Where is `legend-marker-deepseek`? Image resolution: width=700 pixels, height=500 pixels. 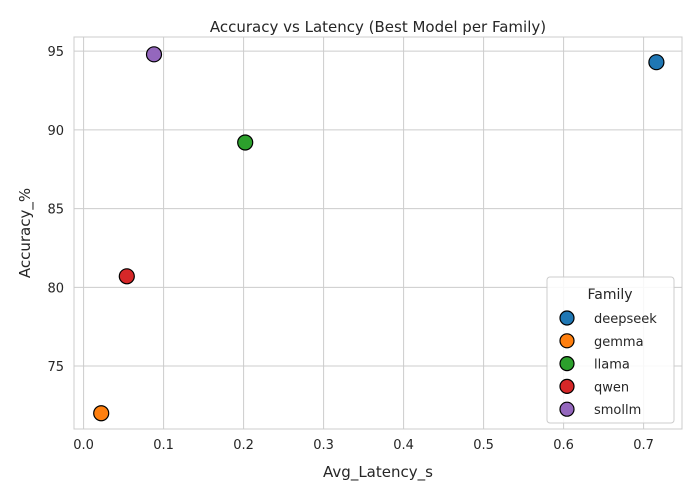 legend-marker-deepseek is located at coordinates (567, 318).